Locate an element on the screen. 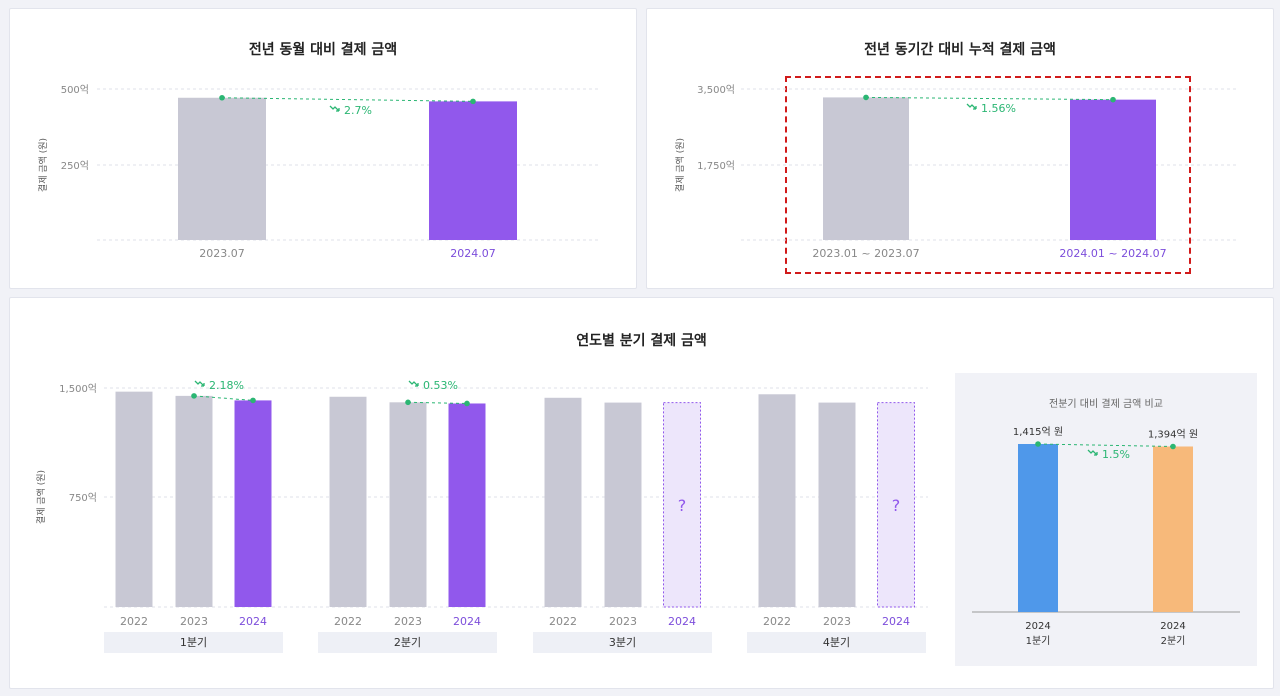 Image resolution: width=1280 pixels, height=696 pixels. y-tick-label: 1,500억 is located at coordinates (78, 389).